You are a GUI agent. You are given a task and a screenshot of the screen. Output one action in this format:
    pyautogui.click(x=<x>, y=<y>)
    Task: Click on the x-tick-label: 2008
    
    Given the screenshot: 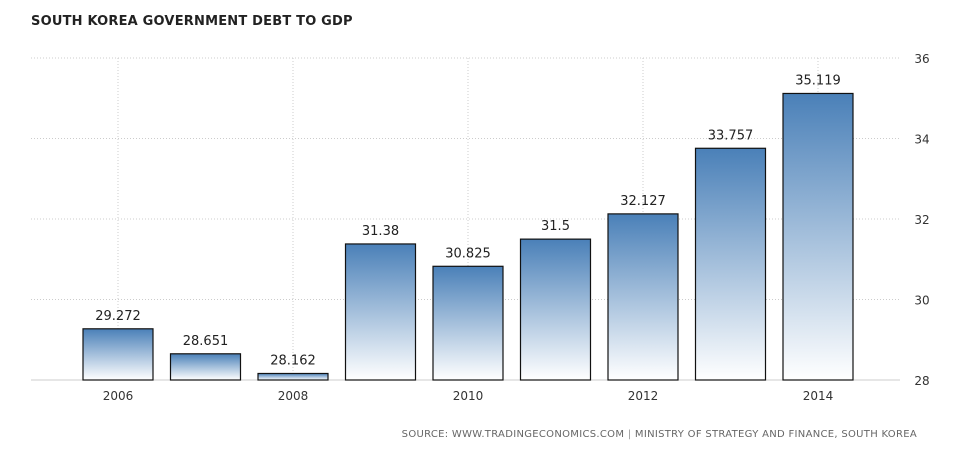 What is the action you would take?
    pyautogui.click(x=293, y=396)
    